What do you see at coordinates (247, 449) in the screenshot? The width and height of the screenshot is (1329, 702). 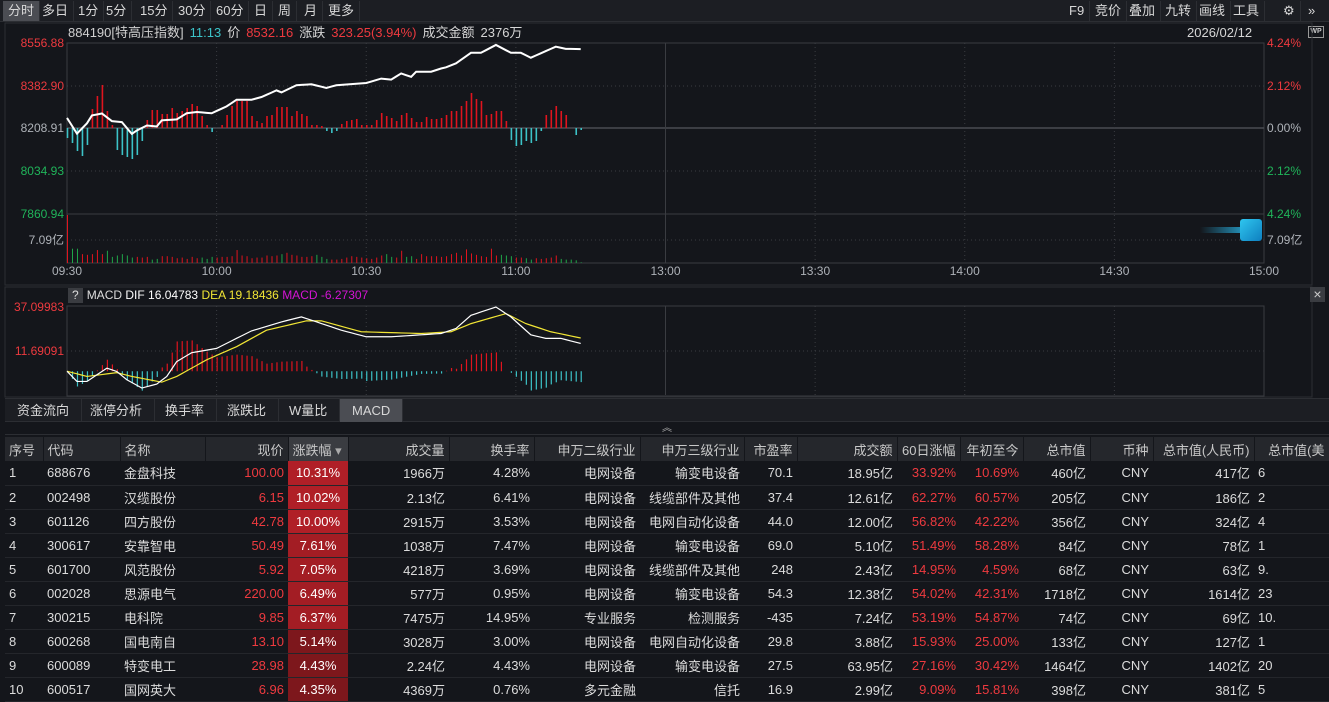 I see `column-header: 现价` at bounding box center [247, 449].